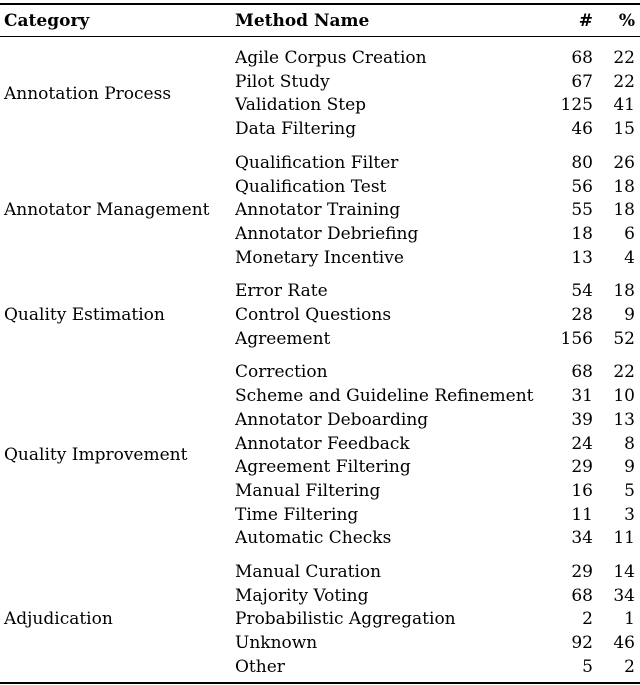 This screenshot has width=640, height=685. What do you see at coordinates (629, 233) in the screenshot?
I see `percent-cell: 6` at bounding box center [629, 233].